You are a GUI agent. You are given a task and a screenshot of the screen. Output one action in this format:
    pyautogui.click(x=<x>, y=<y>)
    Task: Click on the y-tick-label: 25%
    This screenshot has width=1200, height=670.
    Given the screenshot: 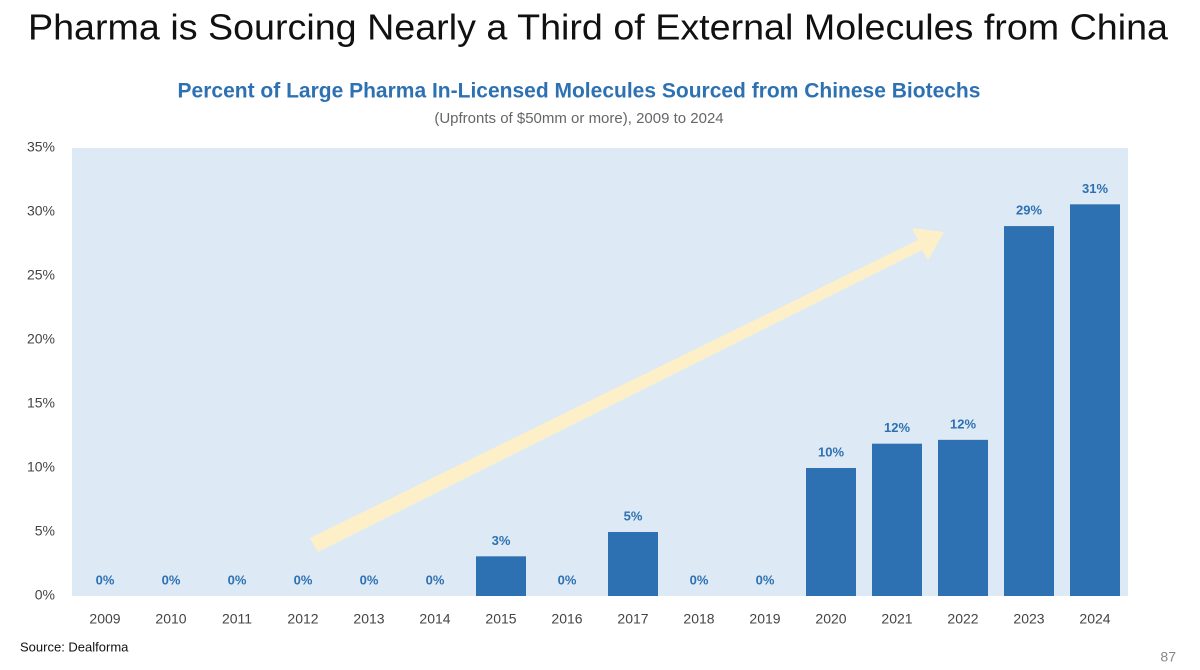 What is the action you would take?
    pyautogui.click(x=41, y=275)
    